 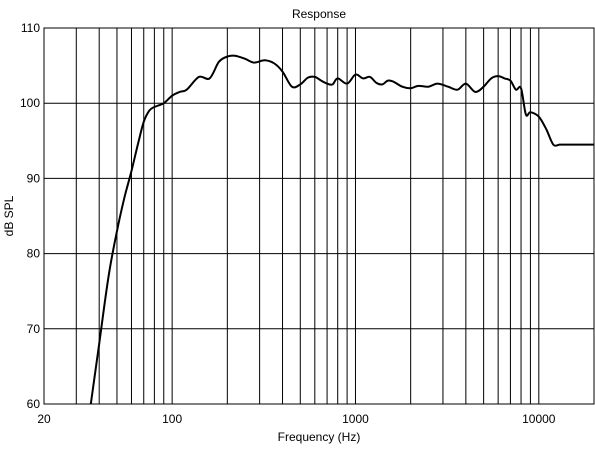 What do you see at coordinates (30, 103) in the screenshot?
I see `y-tick-label: 100` at bounding box center [30, 103].